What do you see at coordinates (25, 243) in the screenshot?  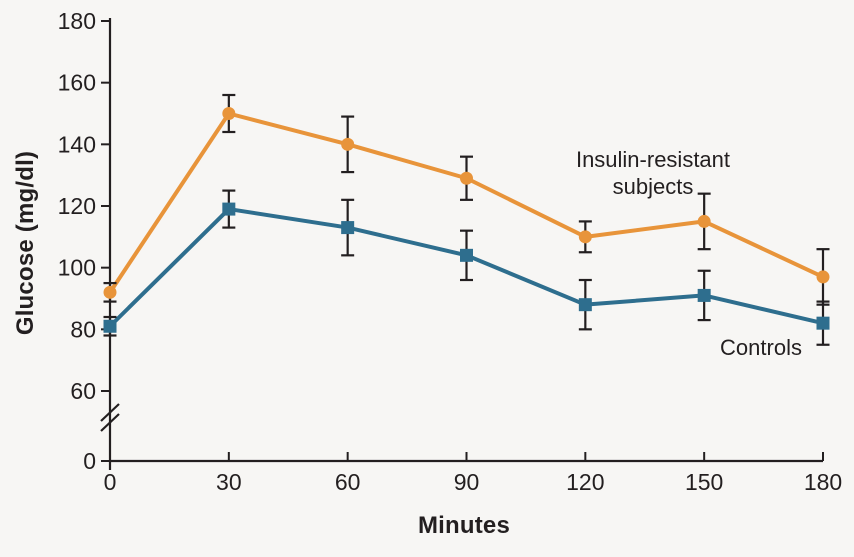 I see `y-axis-title: Glucose (mg/dl)` at bounding box center [25, 243].